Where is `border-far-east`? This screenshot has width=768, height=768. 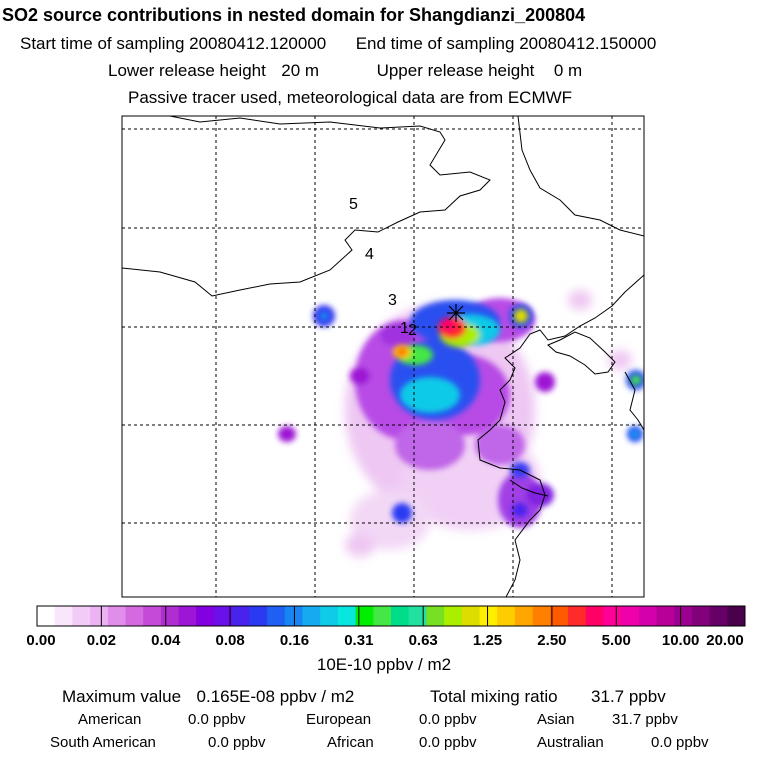 border-far-east is located at coordinates (634, 401).